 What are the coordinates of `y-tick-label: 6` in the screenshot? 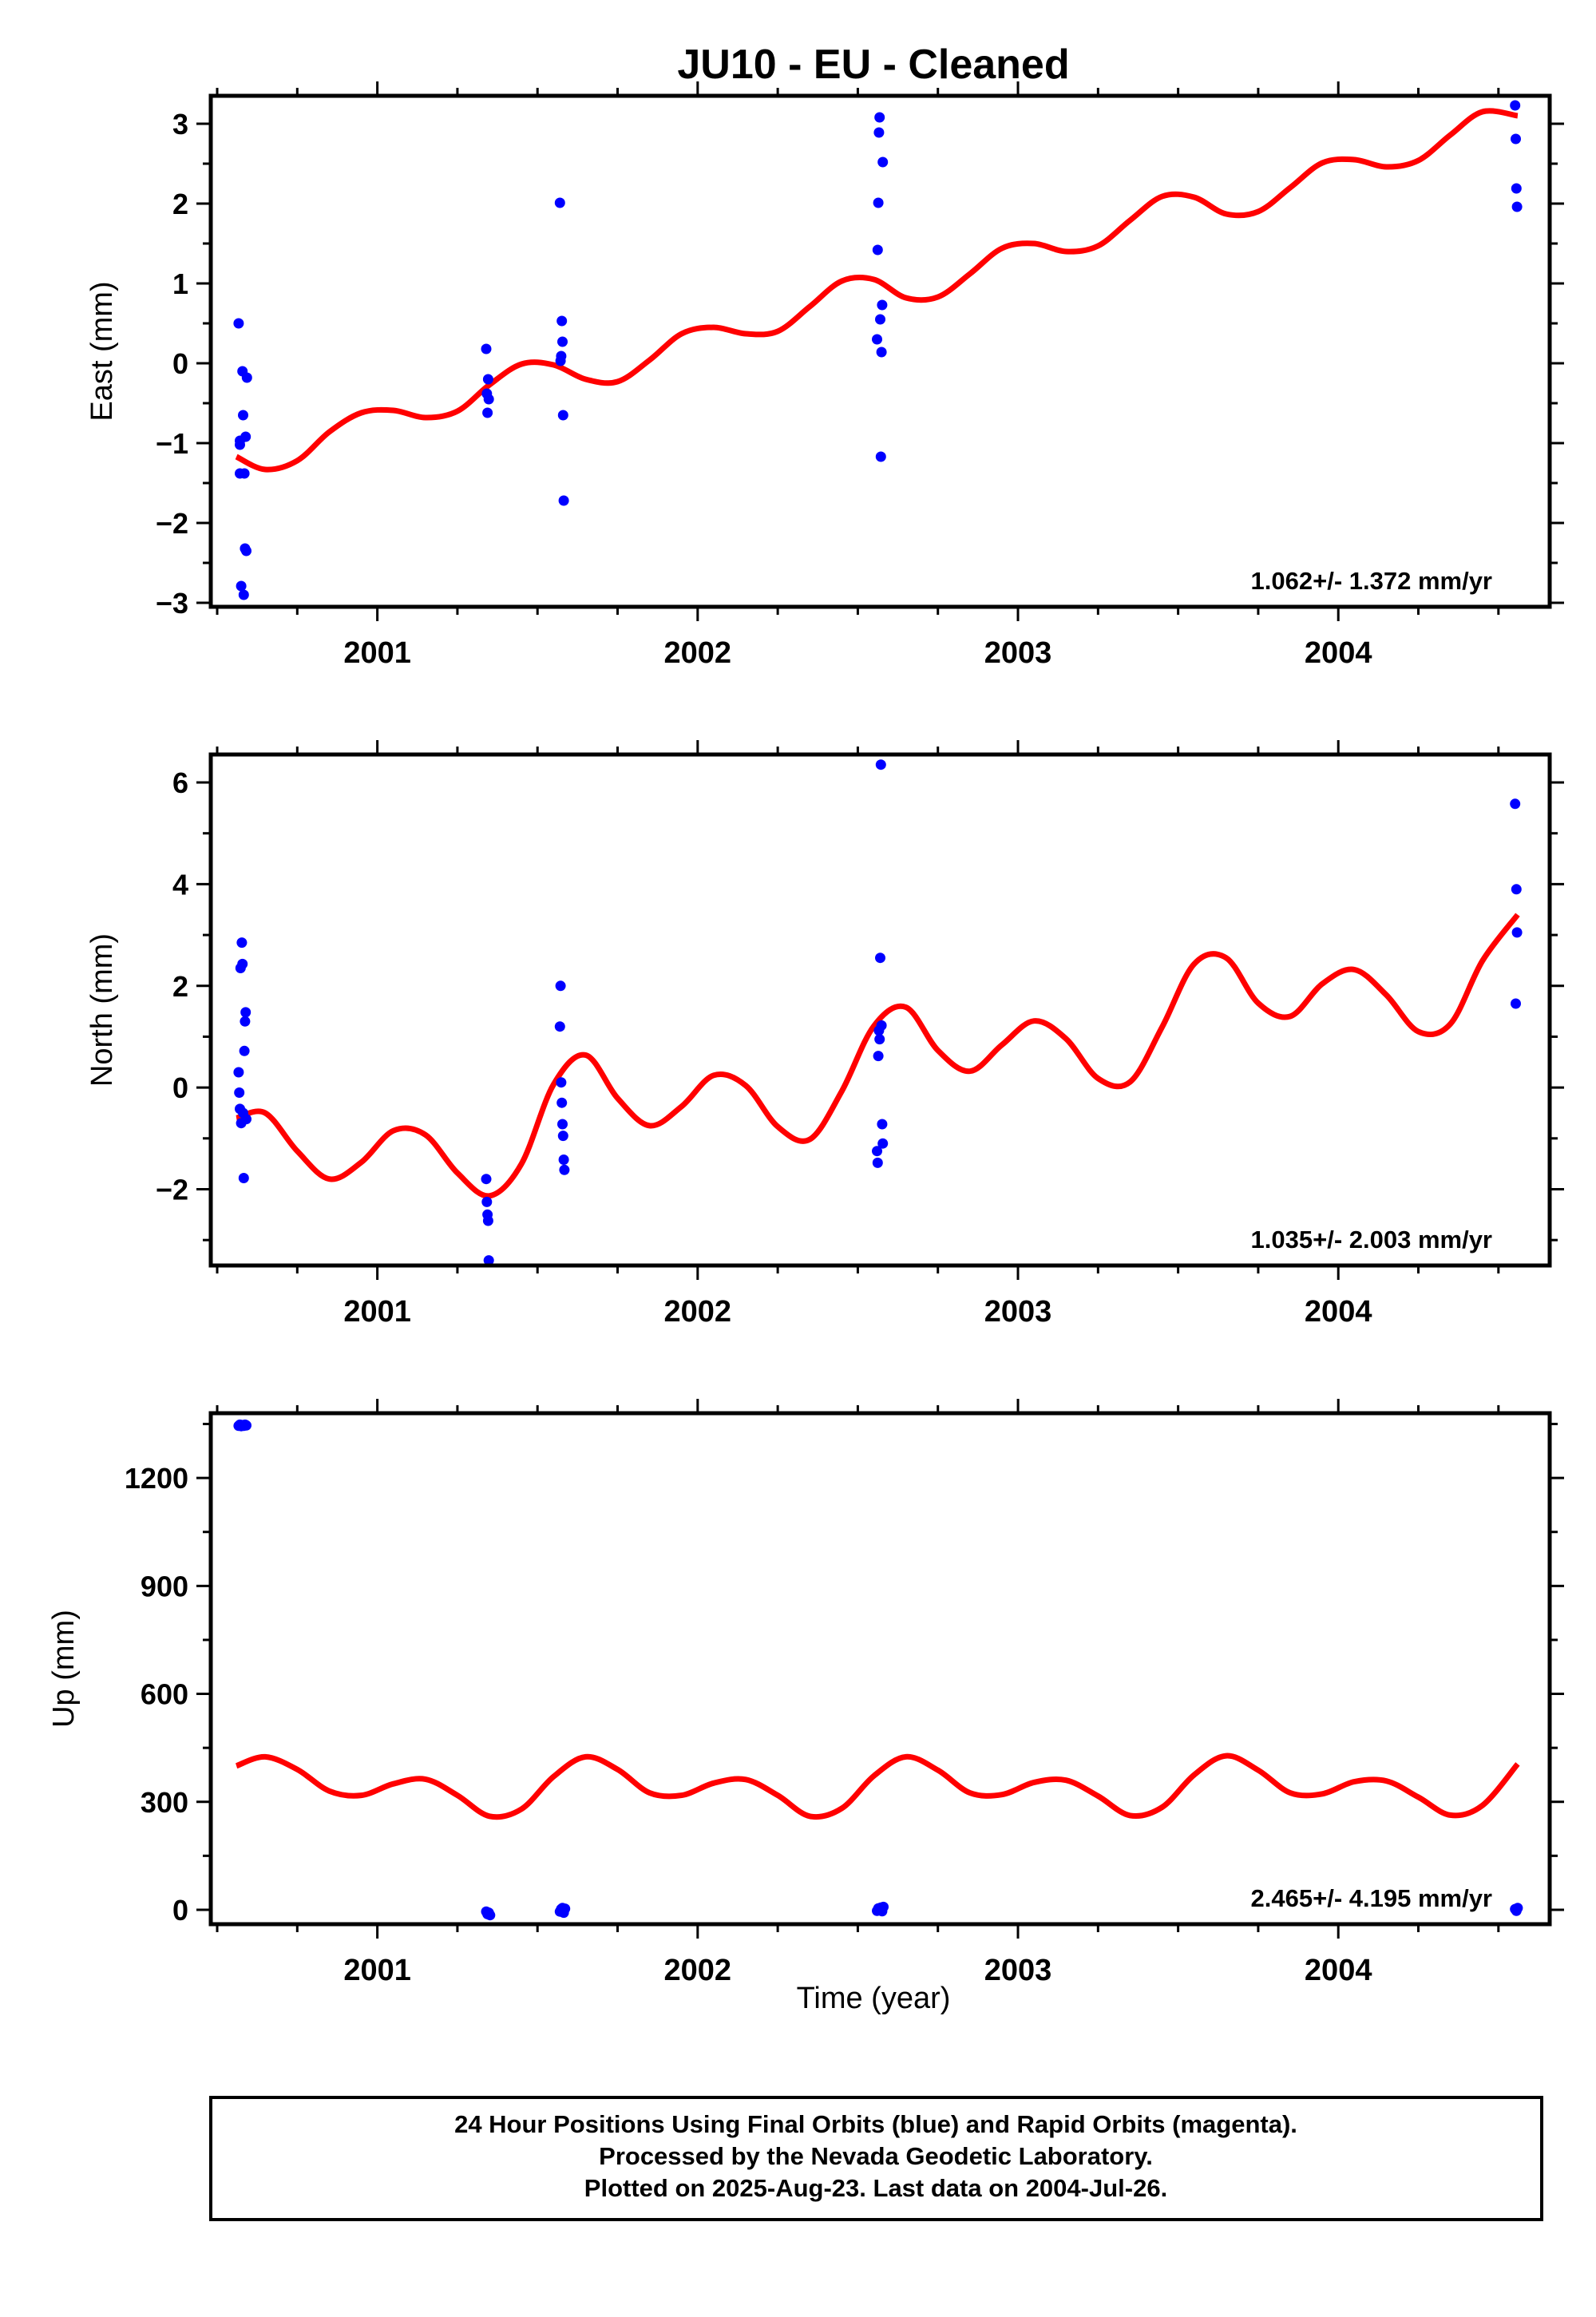 It's located at (180, 782).